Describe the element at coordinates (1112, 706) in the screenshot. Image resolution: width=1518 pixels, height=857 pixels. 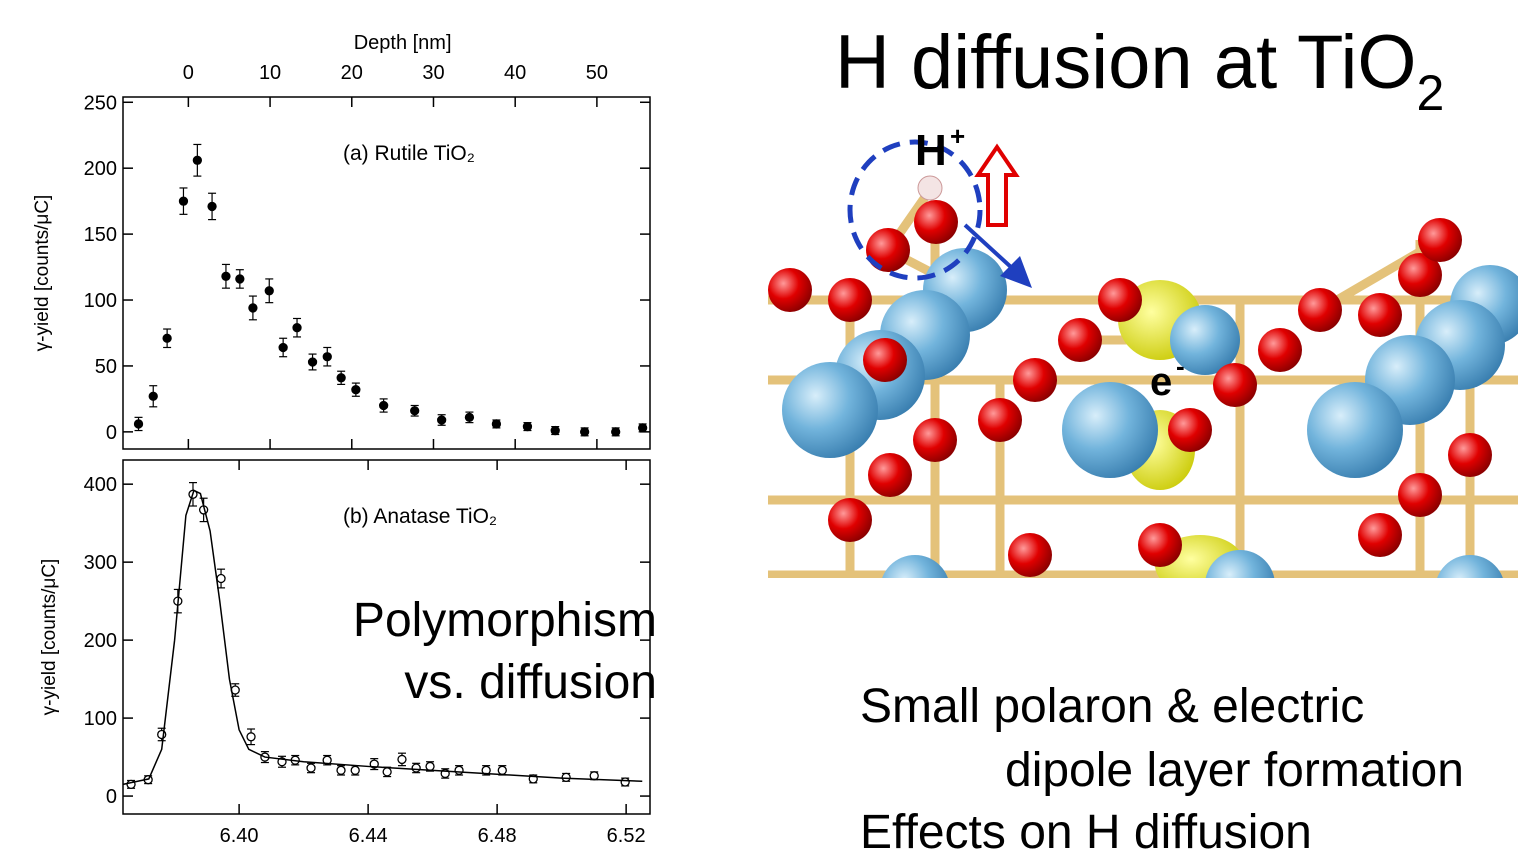
I see `bullet: Small polaron & electric` at that location.